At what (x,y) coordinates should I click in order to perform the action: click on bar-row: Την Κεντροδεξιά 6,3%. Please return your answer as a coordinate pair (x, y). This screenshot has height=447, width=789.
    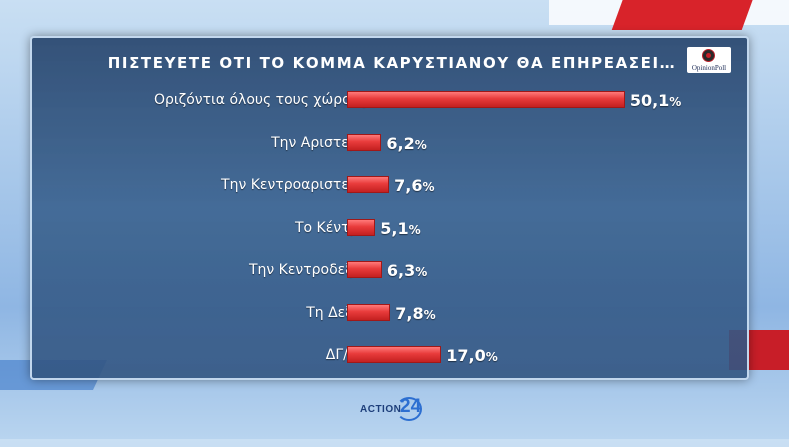
    Looking at the image, I should click on (389, 271).